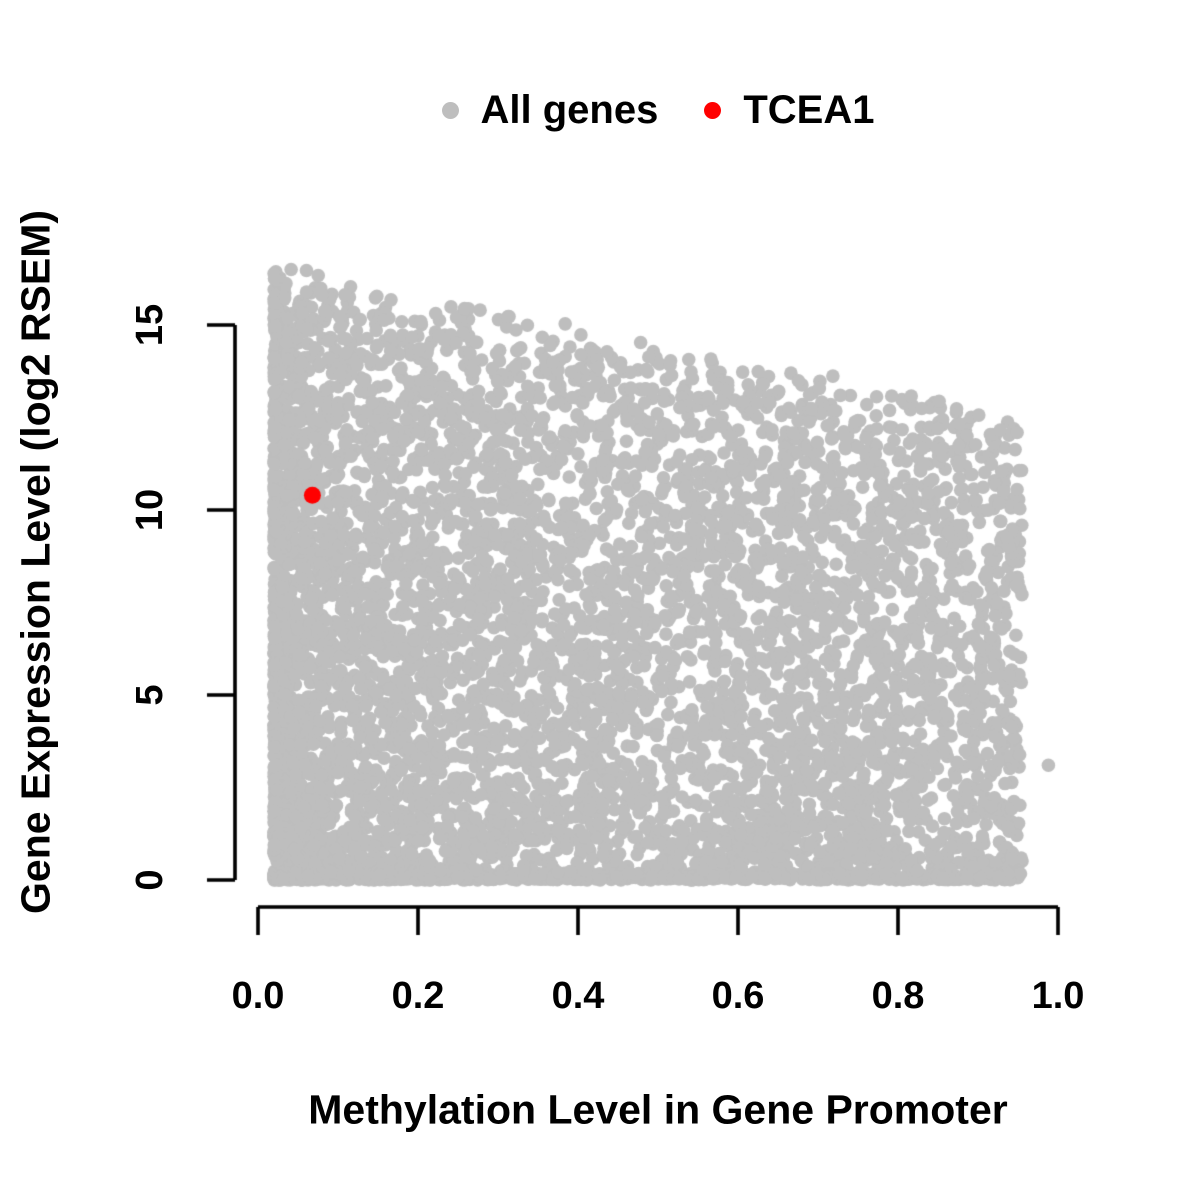 The image size is (1200, 1200). What do you see at coordinates (898, 996) in the screenshot?
I see `x-tick-label: 0.8` at bounding box center [898, 996].